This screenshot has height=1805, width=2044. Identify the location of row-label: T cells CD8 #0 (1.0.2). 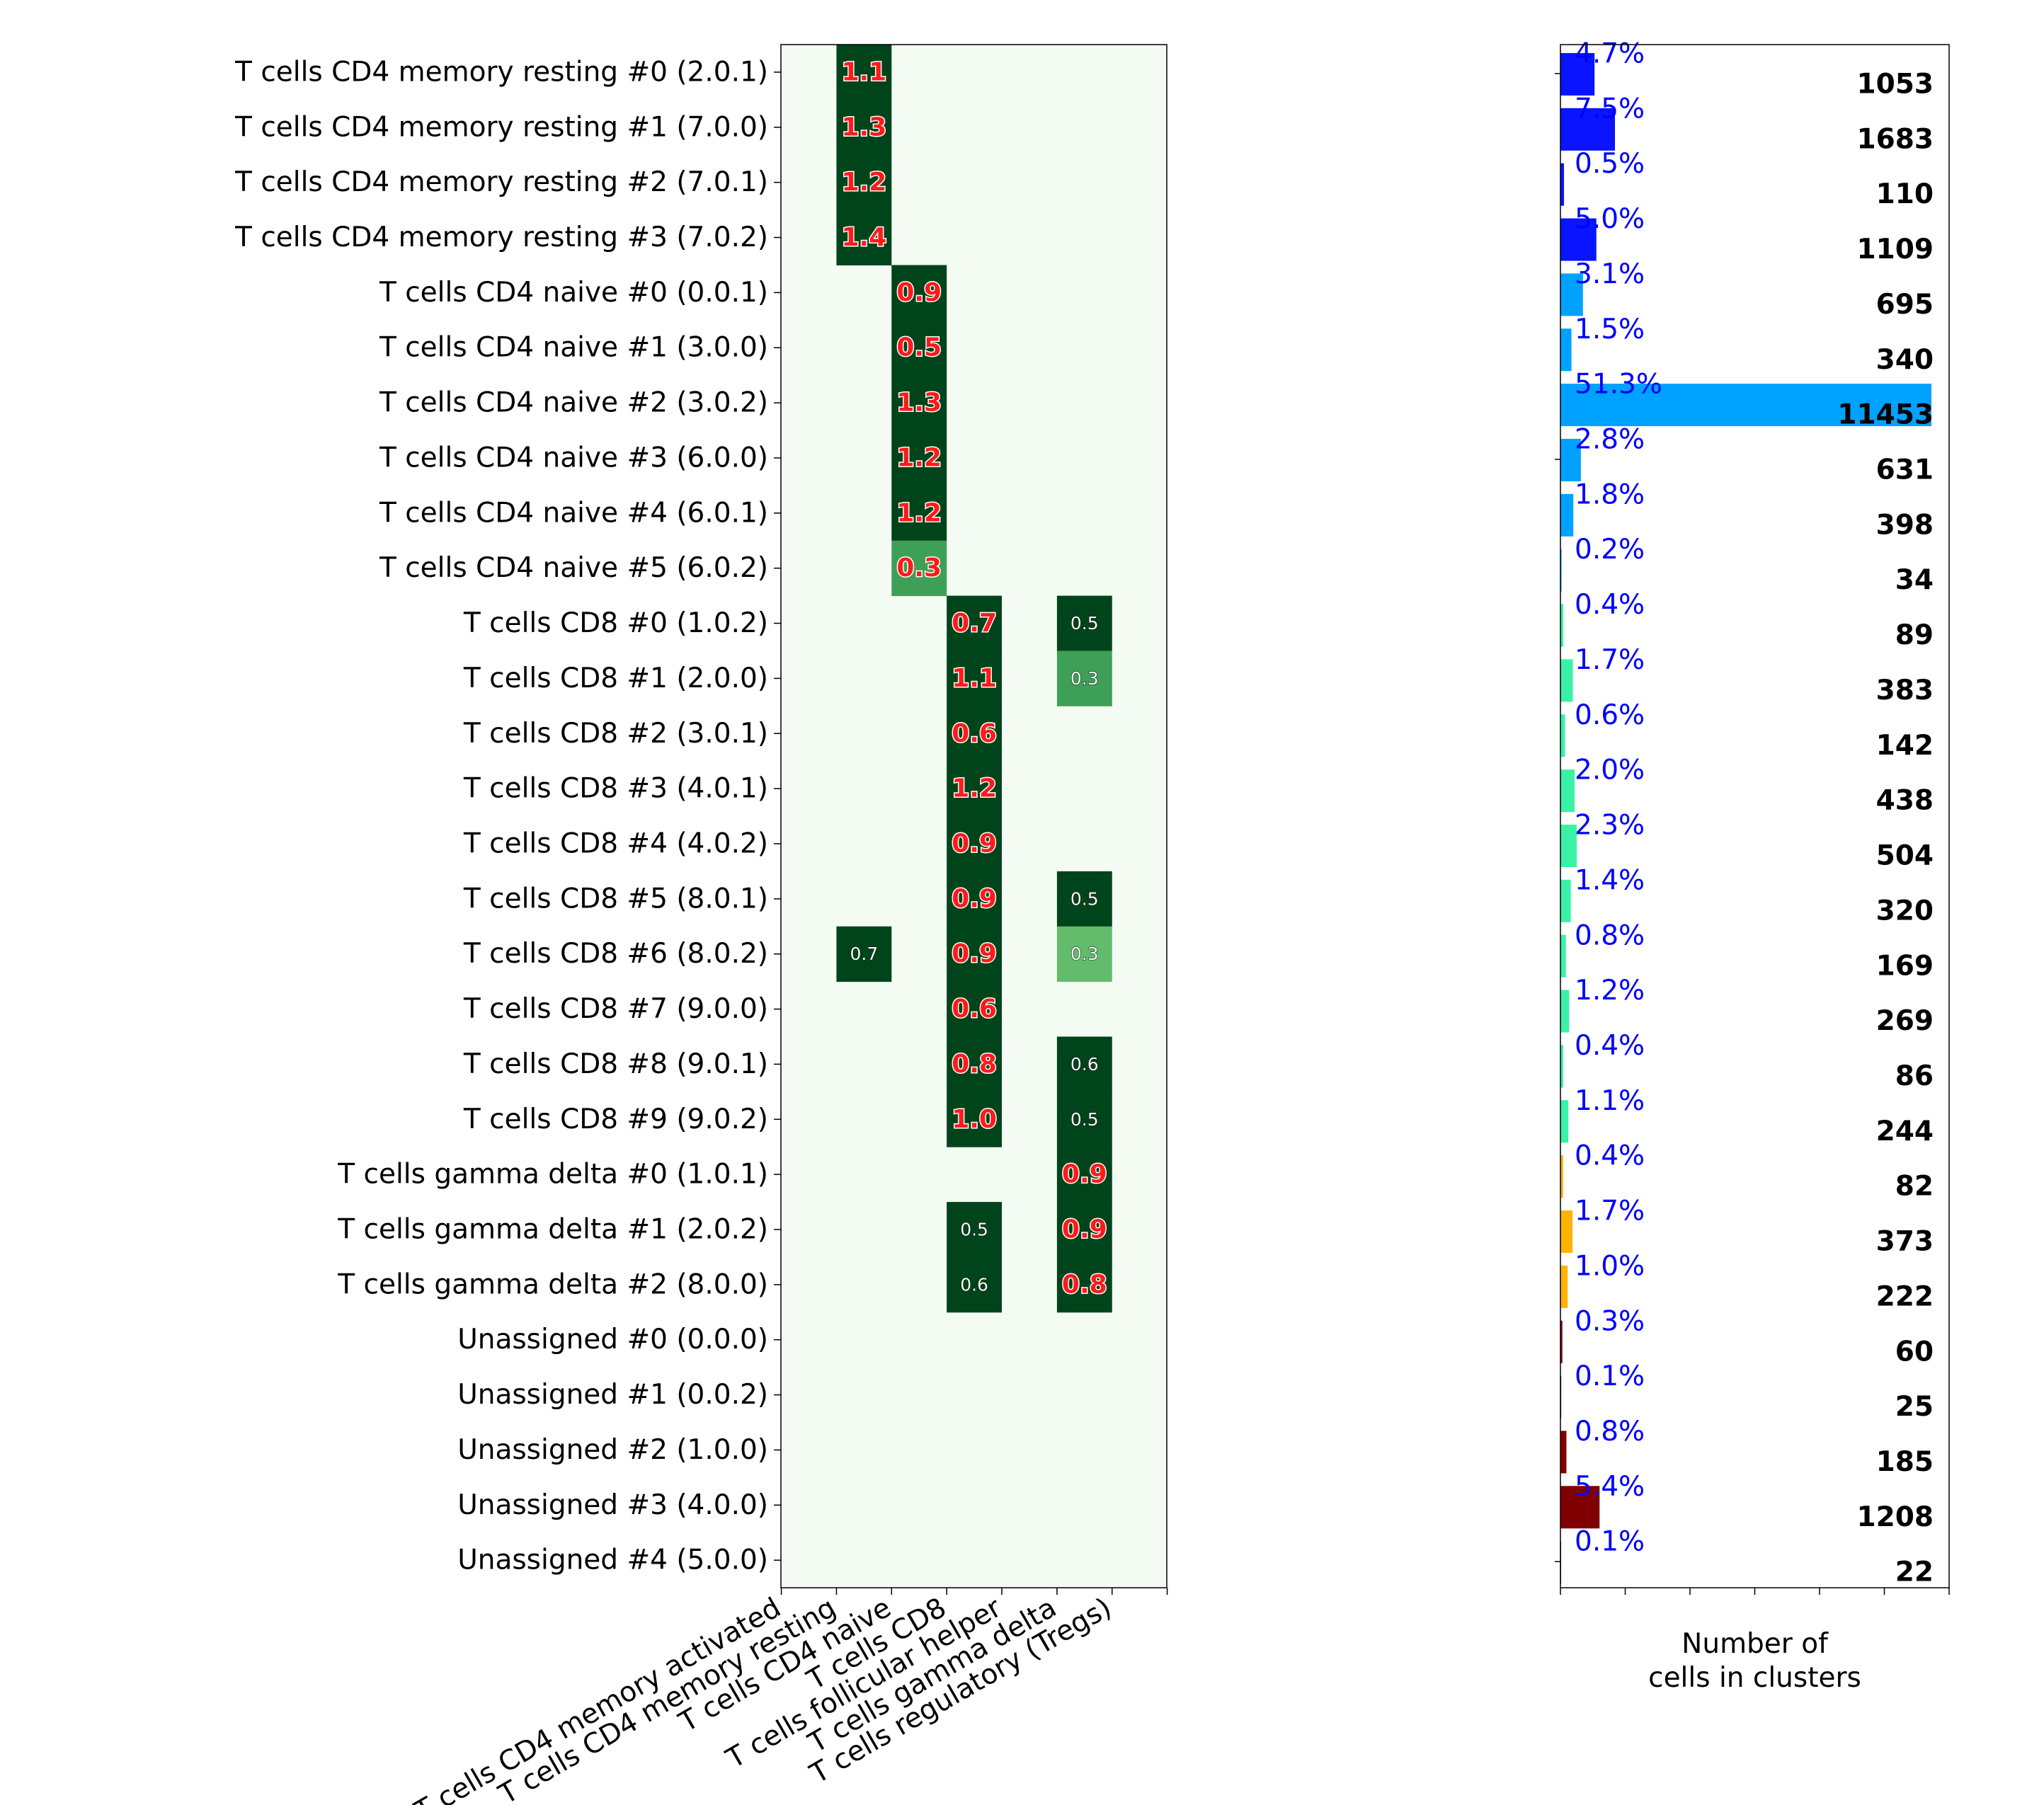
(616, 623).